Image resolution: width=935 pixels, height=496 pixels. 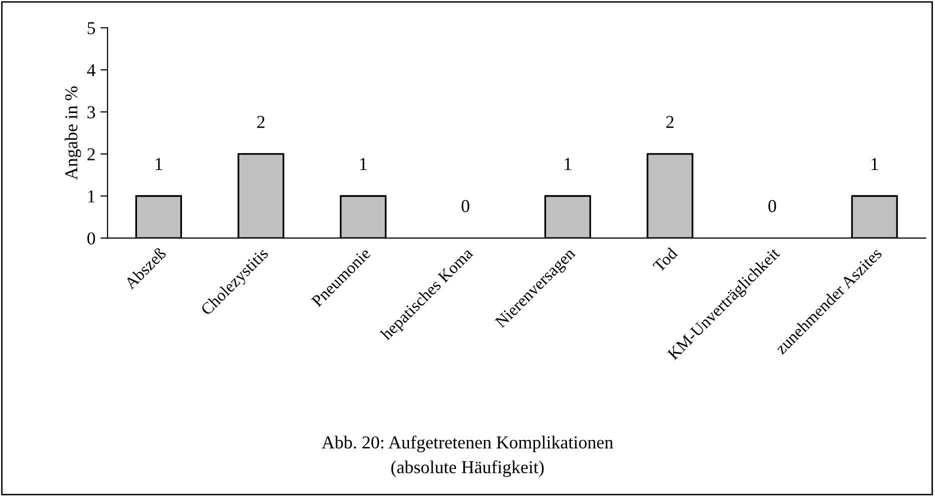 What do you see at coordinates (91, 196) in the screenshot?
I see `y-tick-label: 1` at bounding box center [91, 196].